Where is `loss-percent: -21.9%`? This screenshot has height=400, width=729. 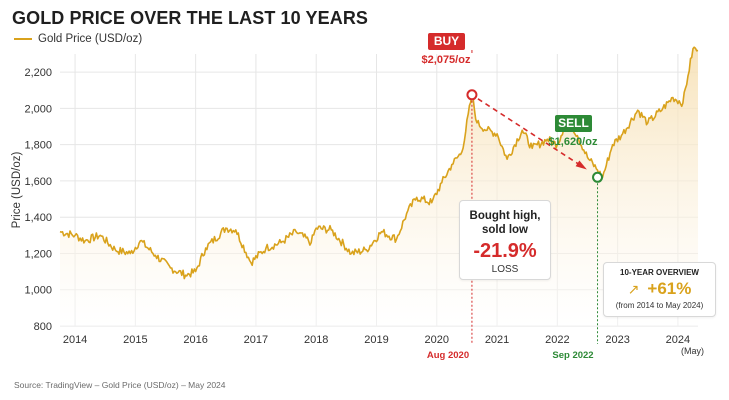 loss-percent: -21.9% is located at coordinates (505, 251).